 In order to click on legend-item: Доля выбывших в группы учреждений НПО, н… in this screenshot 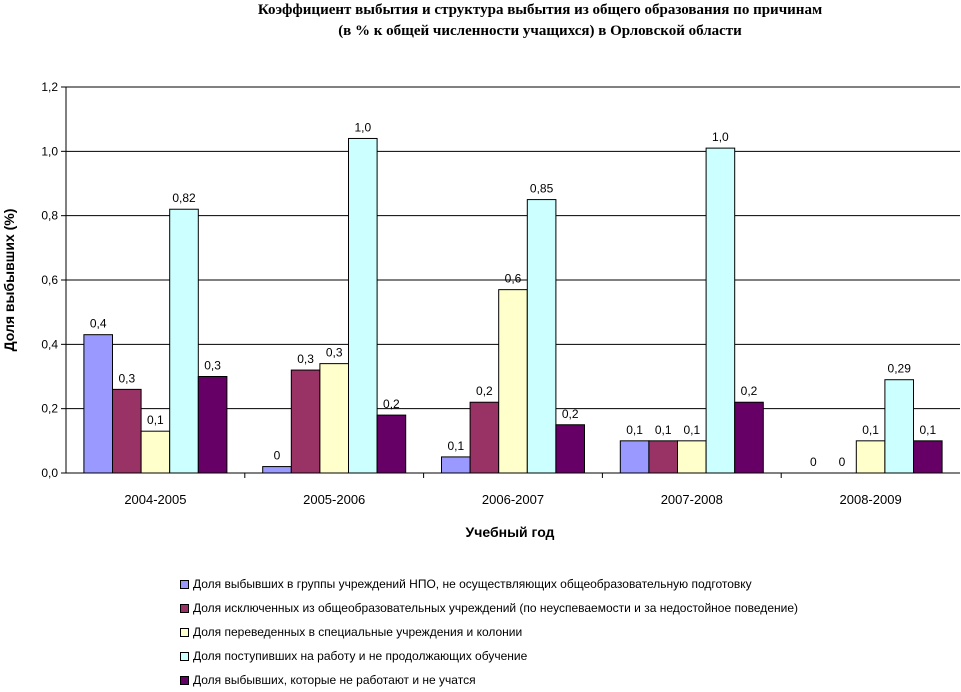, I will do `click(489, 584)`.